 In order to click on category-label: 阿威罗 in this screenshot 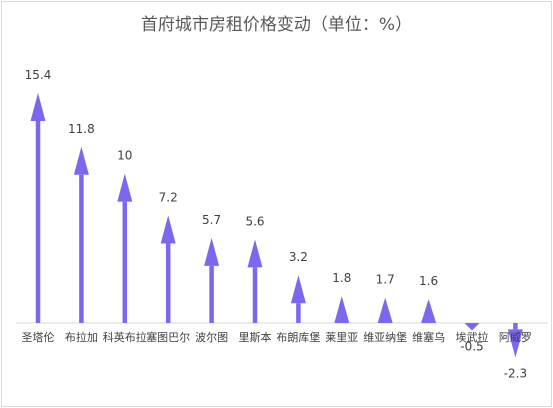, I will do `click(515, 337)`.